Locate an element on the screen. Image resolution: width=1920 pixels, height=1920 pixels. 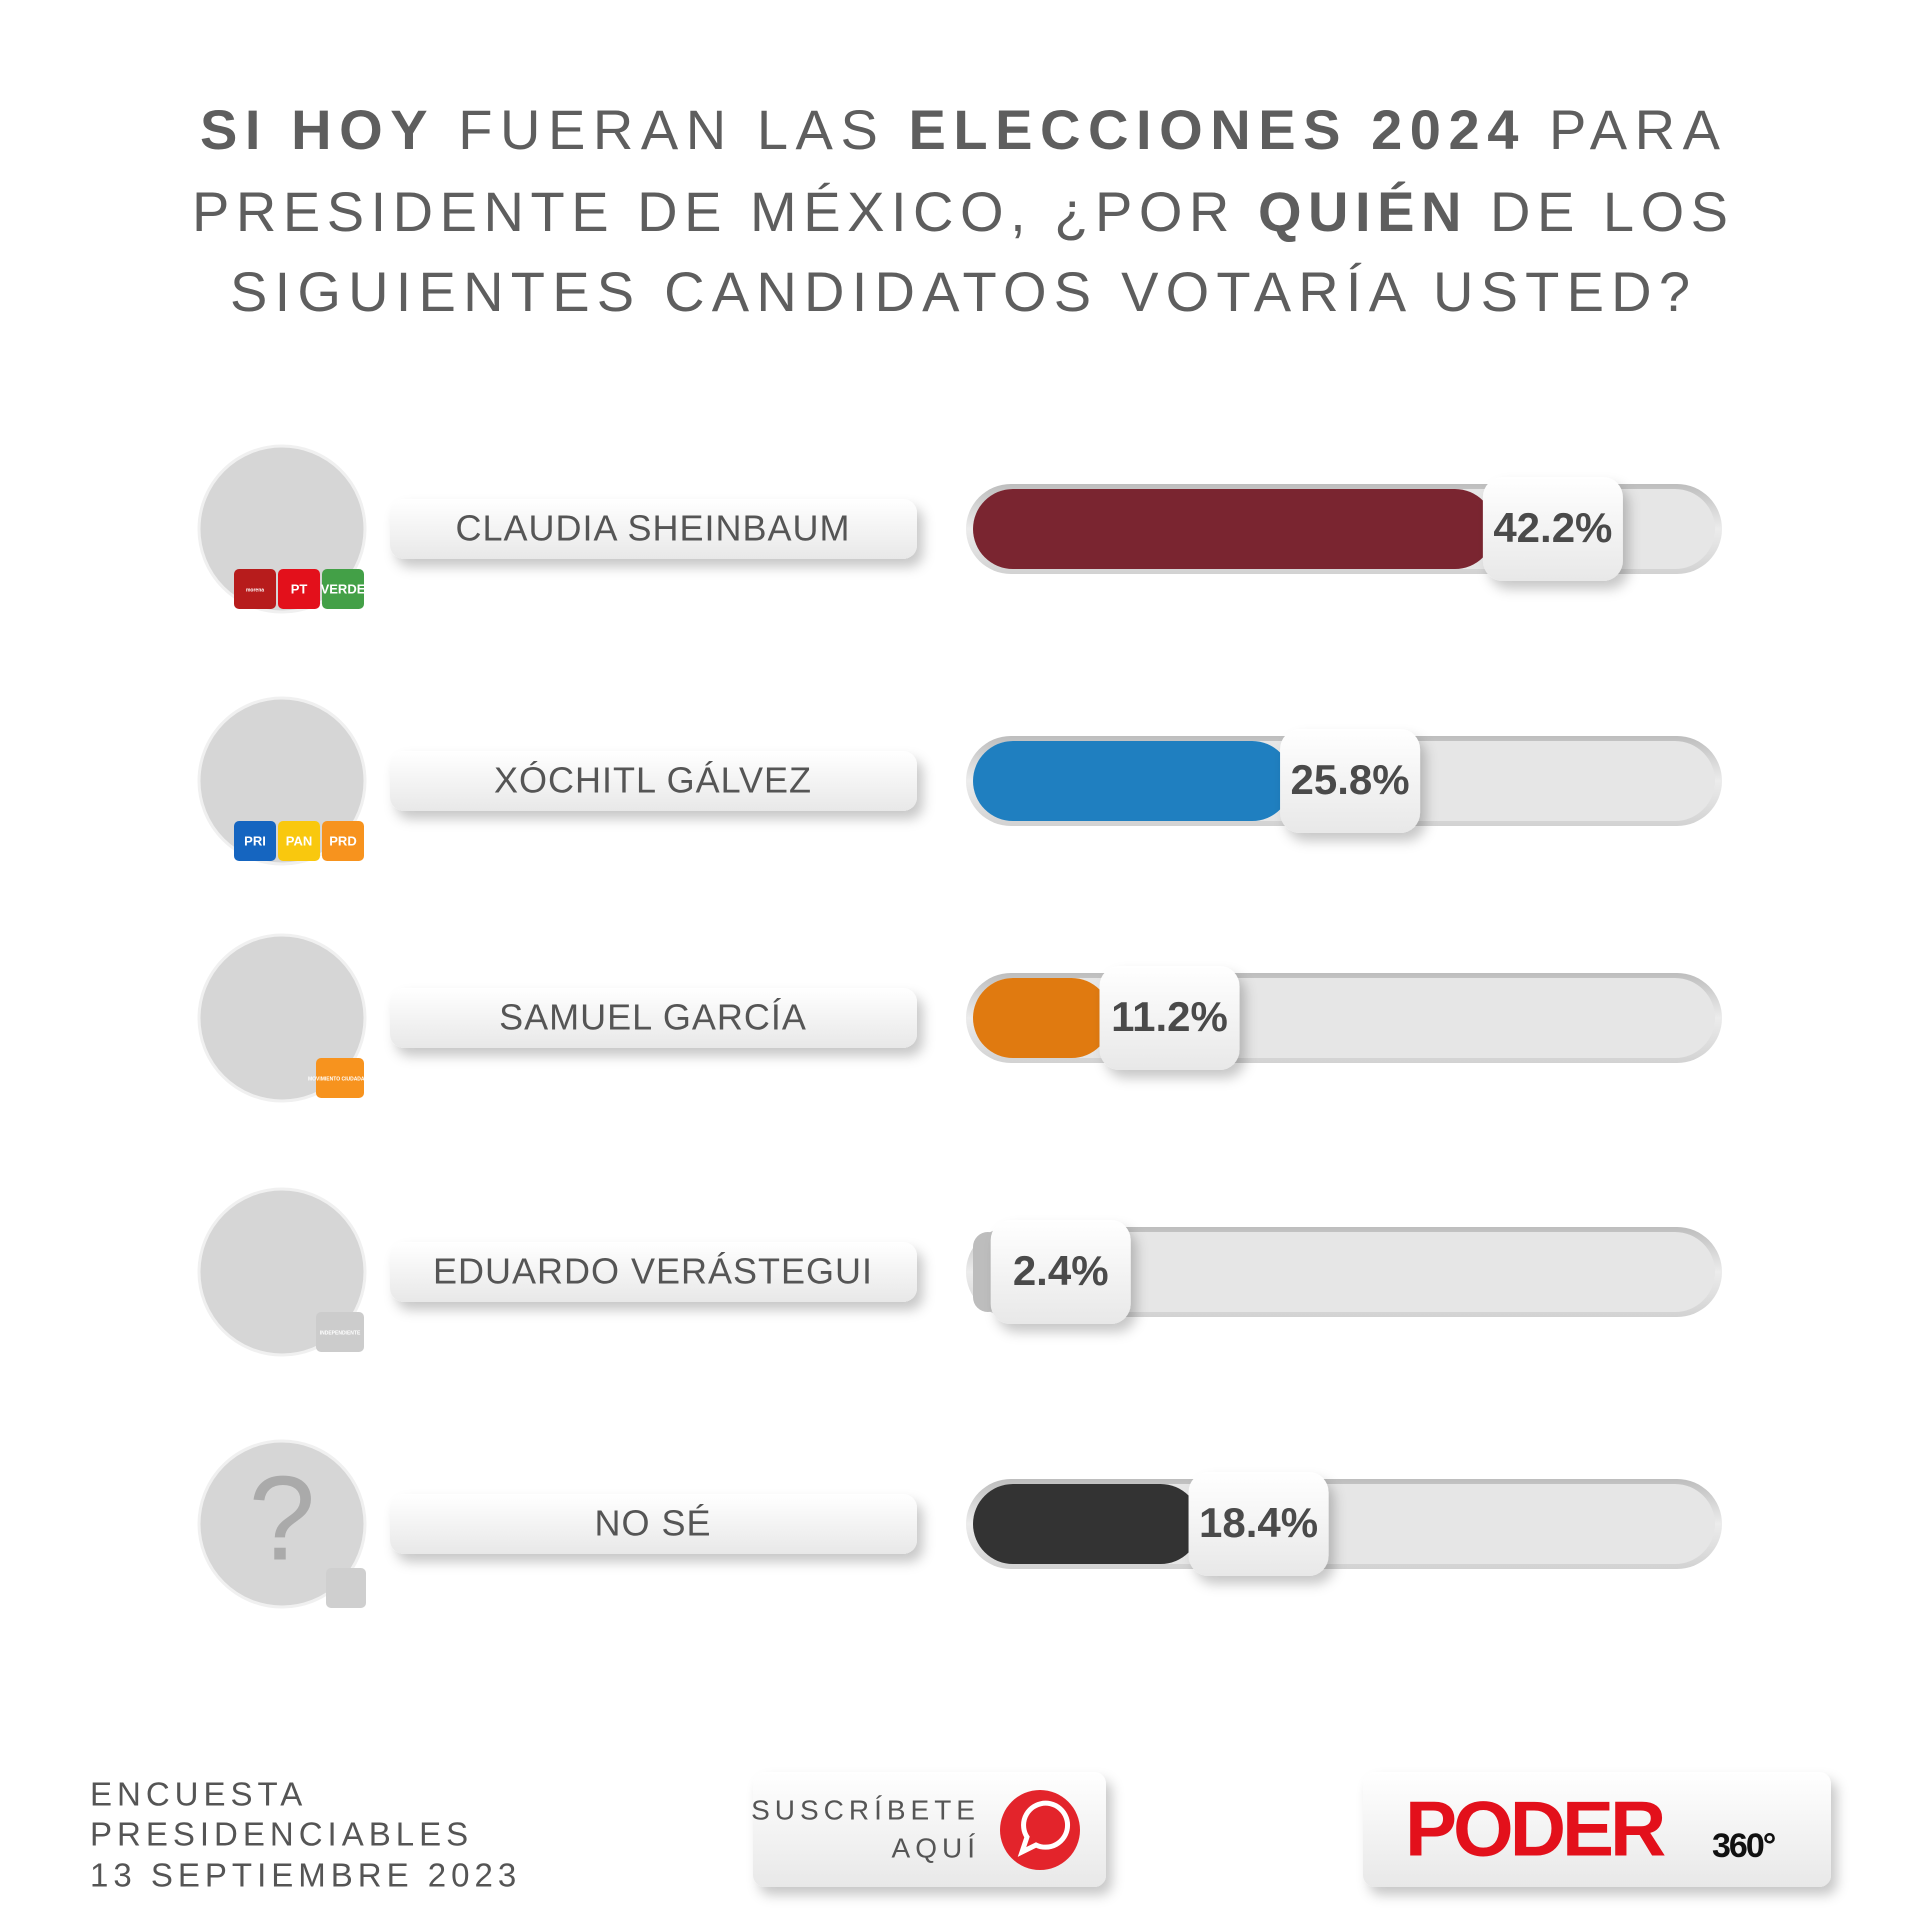
party-badge-label: VERDE is located at coordinates (343, 588).